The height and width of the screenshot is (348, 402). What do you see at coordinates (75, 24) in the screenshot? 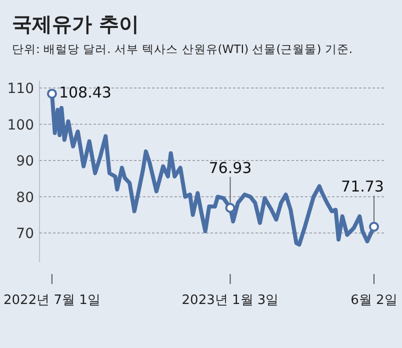
I see `chart-title: 국제유가 추이` at bounding box center [75, 24].